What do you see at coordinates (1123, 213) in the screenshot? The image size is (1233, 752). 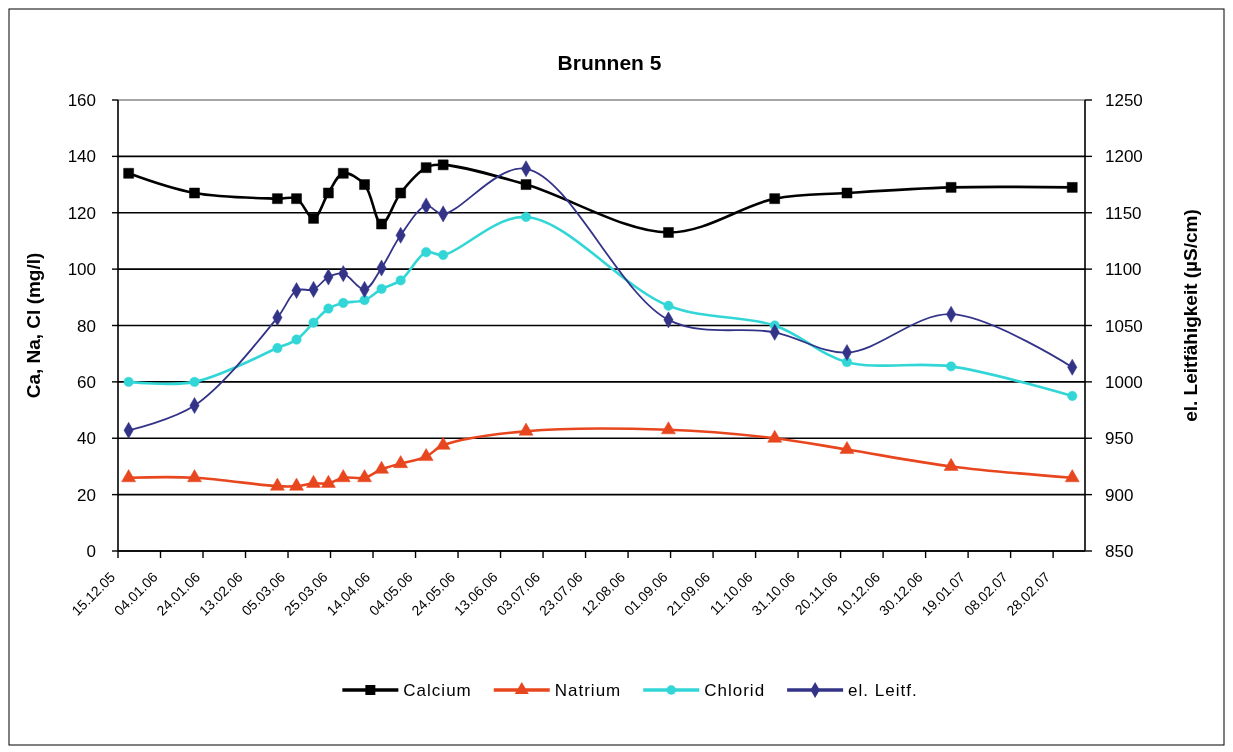 I see `y2-tick-label: 1150` at bounding box center [1123, 213].